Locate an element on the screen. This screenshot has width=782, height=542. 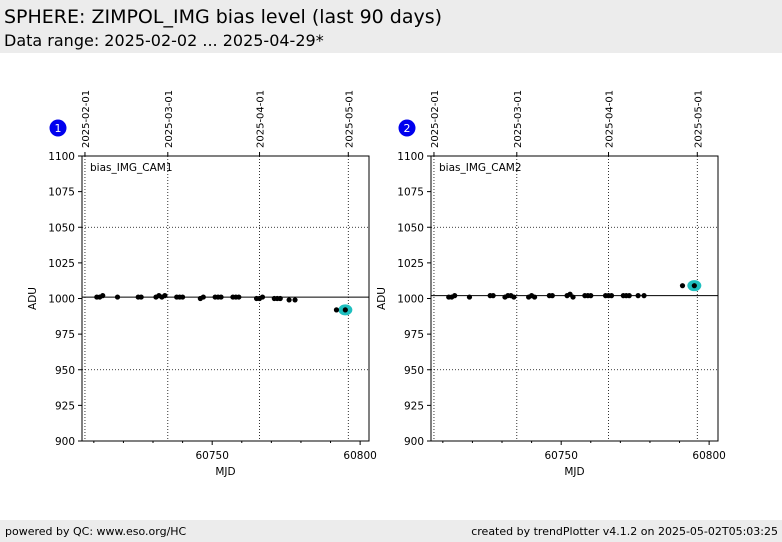
chart-2-x-tick-label: 60750 is located at coordinates (560, 456).